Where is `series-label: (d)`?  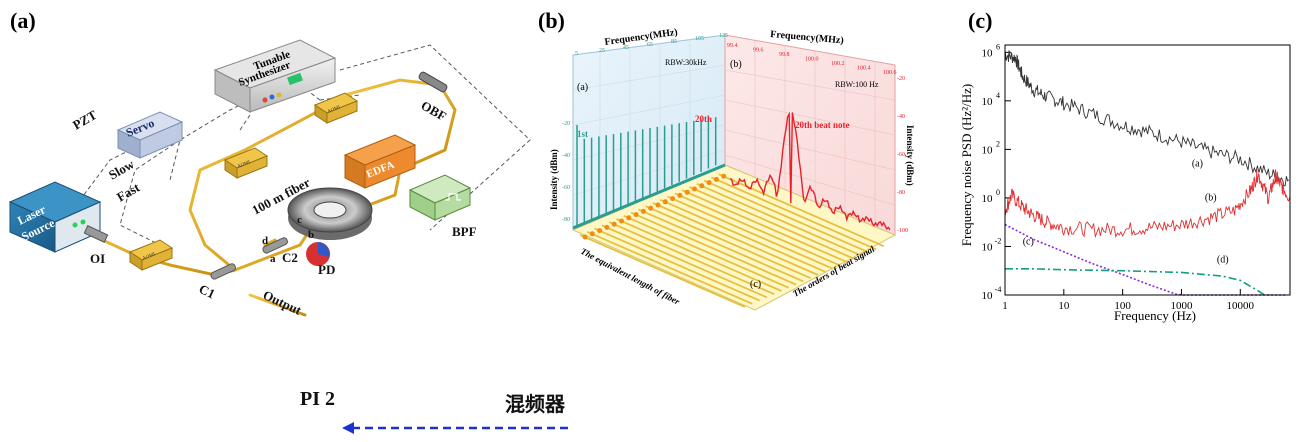
series-label: (d) is located at coordinates (1223, 259).